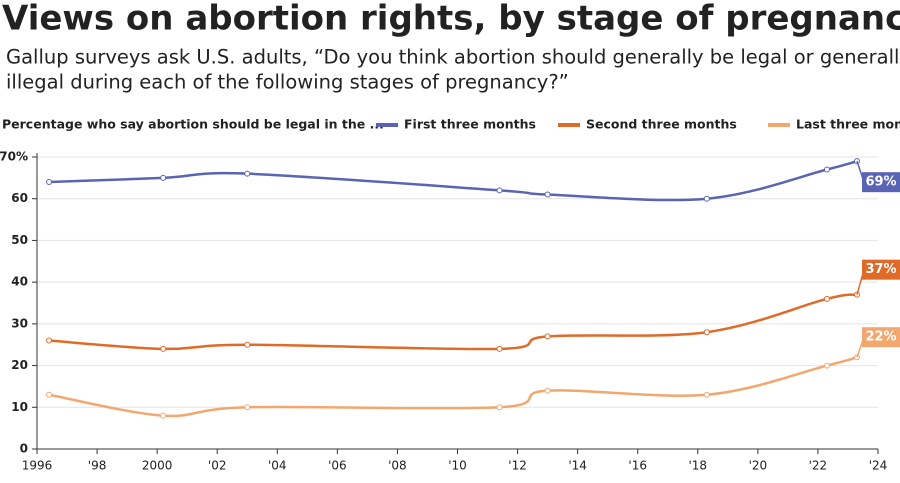 The height and width of the screenshot is (483, 900). Describe the element at coordinates (758, 466) in the screenshot. I see `x-tick-label: '20` at that location.